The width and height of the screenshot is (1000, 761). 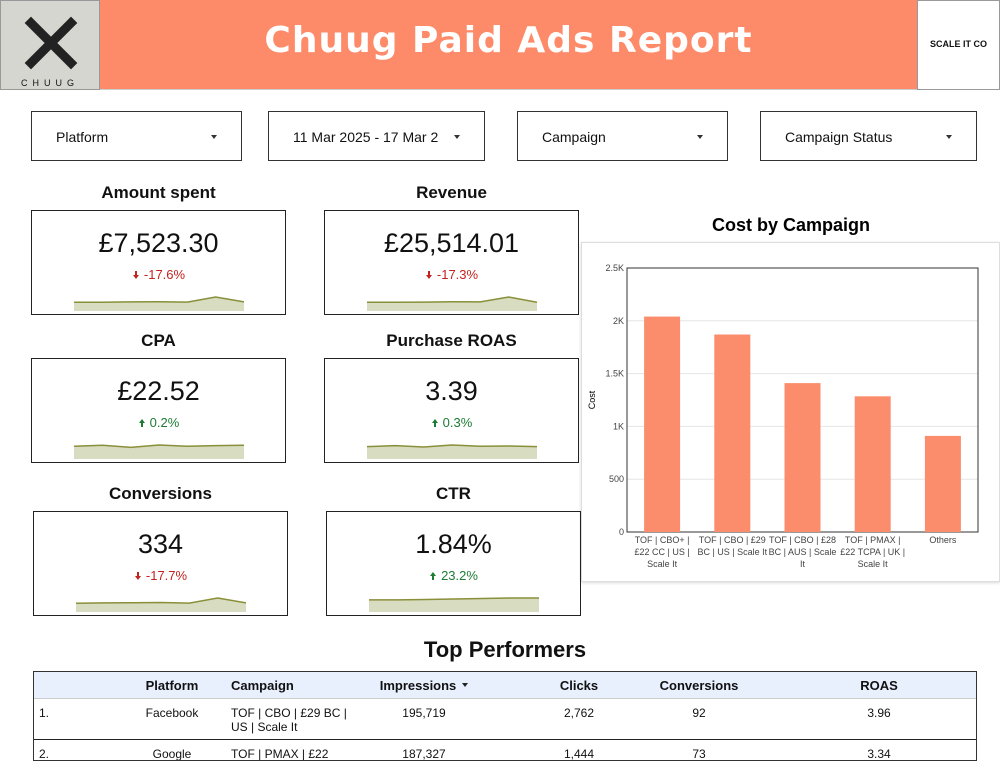 I want to click on kpi-value: £25,514.01, so click(x=451, y=243).